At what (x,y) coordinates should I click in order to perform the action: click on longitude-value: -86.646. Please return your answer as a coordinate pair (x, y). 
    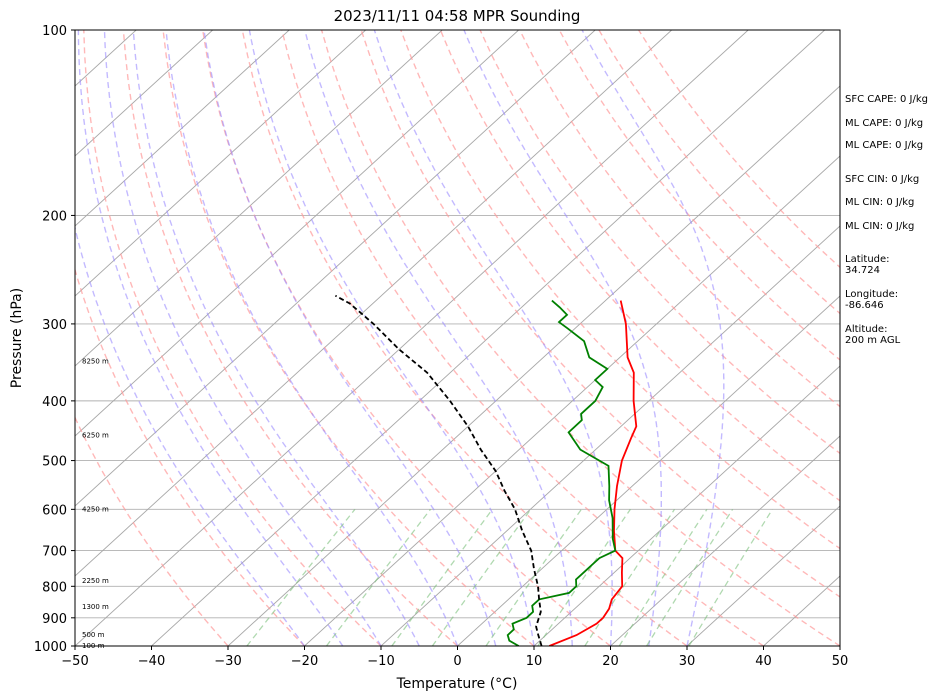
    Looking at the image, I should click on (864, 305).